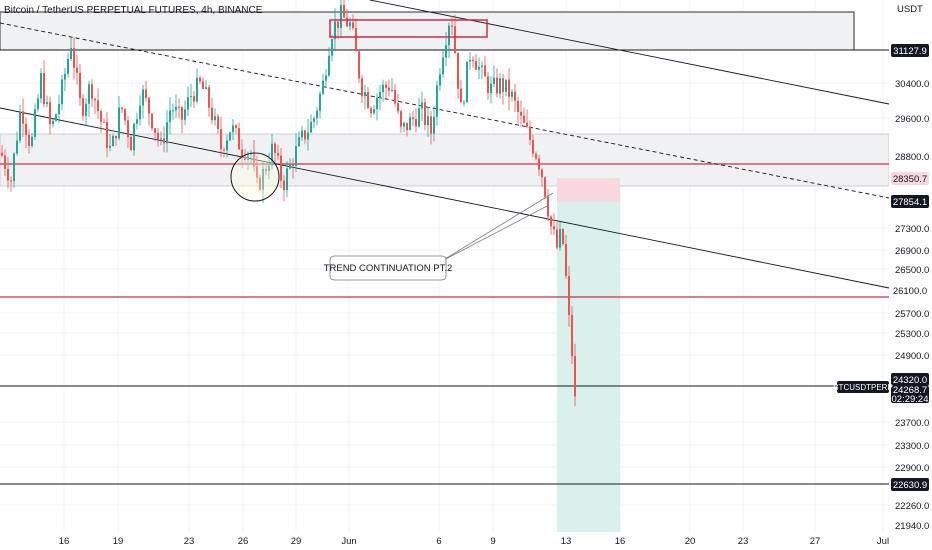  Describe the element at coordinates (910, 178) in the screenshot. I see `price-tag-28350: 28350.7` at that location.